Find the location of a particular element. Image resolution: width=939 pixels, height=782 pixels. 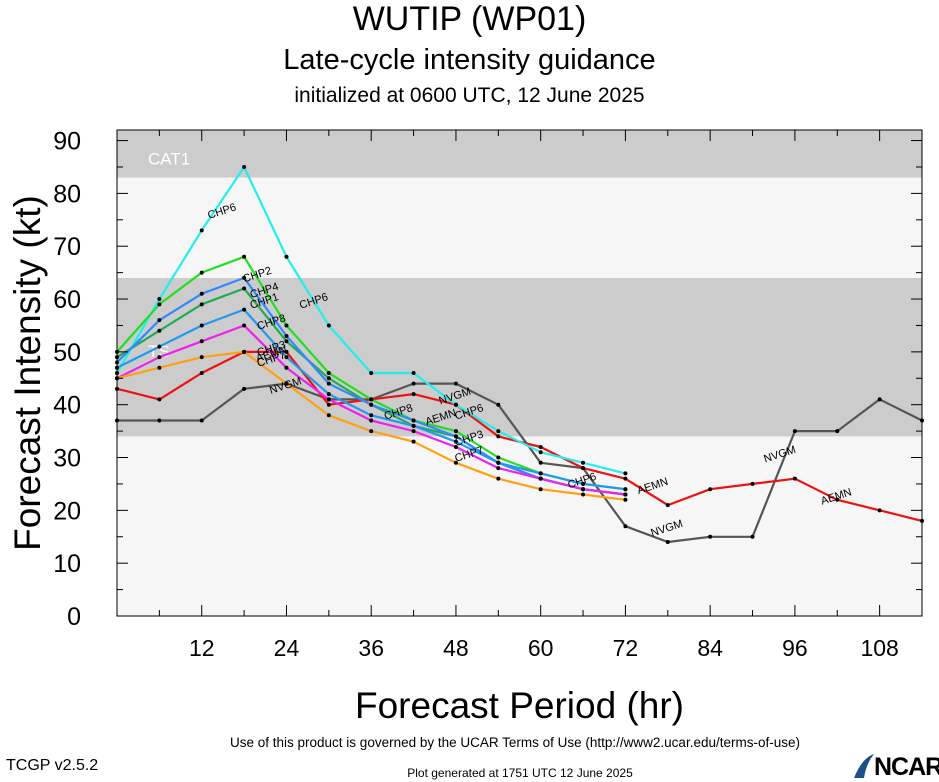

initialization-time: initialized at 0600 UTC, 12 June 2025 is located at coordinates (469, 95).